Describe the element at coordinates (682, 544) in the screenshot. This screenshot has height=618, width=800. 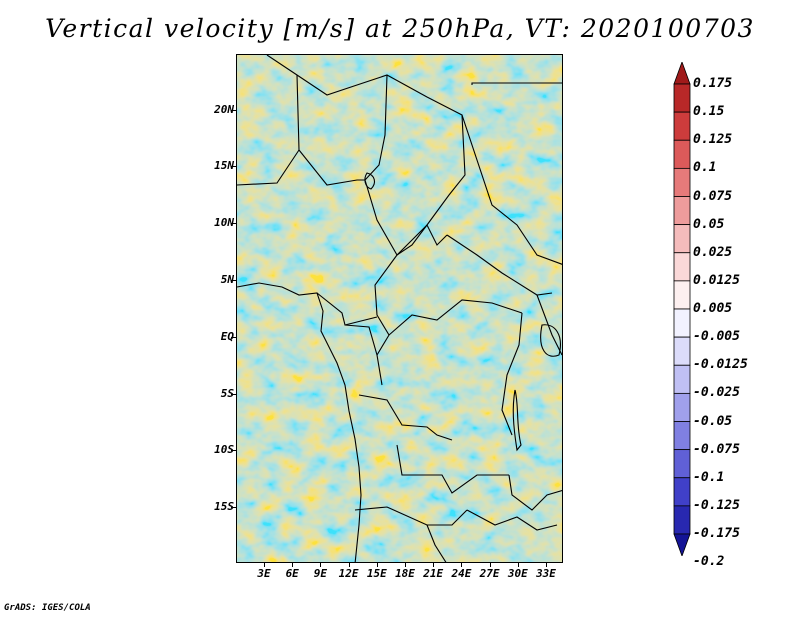
I see `colorbar-bottom-arrow` at that location.